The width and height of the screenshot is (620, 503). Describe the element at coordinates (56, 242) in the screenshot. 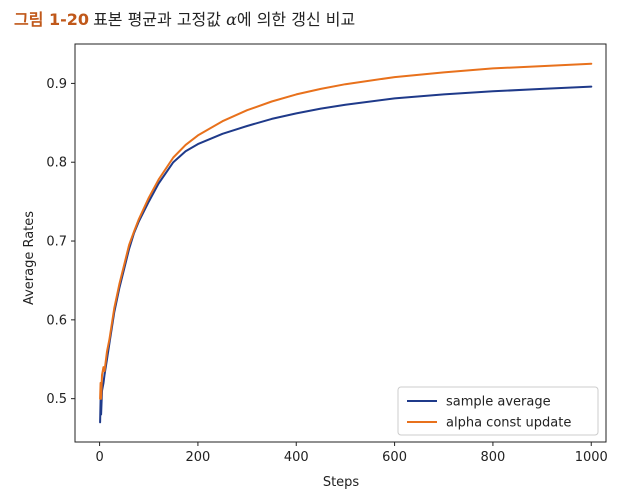

I see `y-tick-label: 0.7` at that location.